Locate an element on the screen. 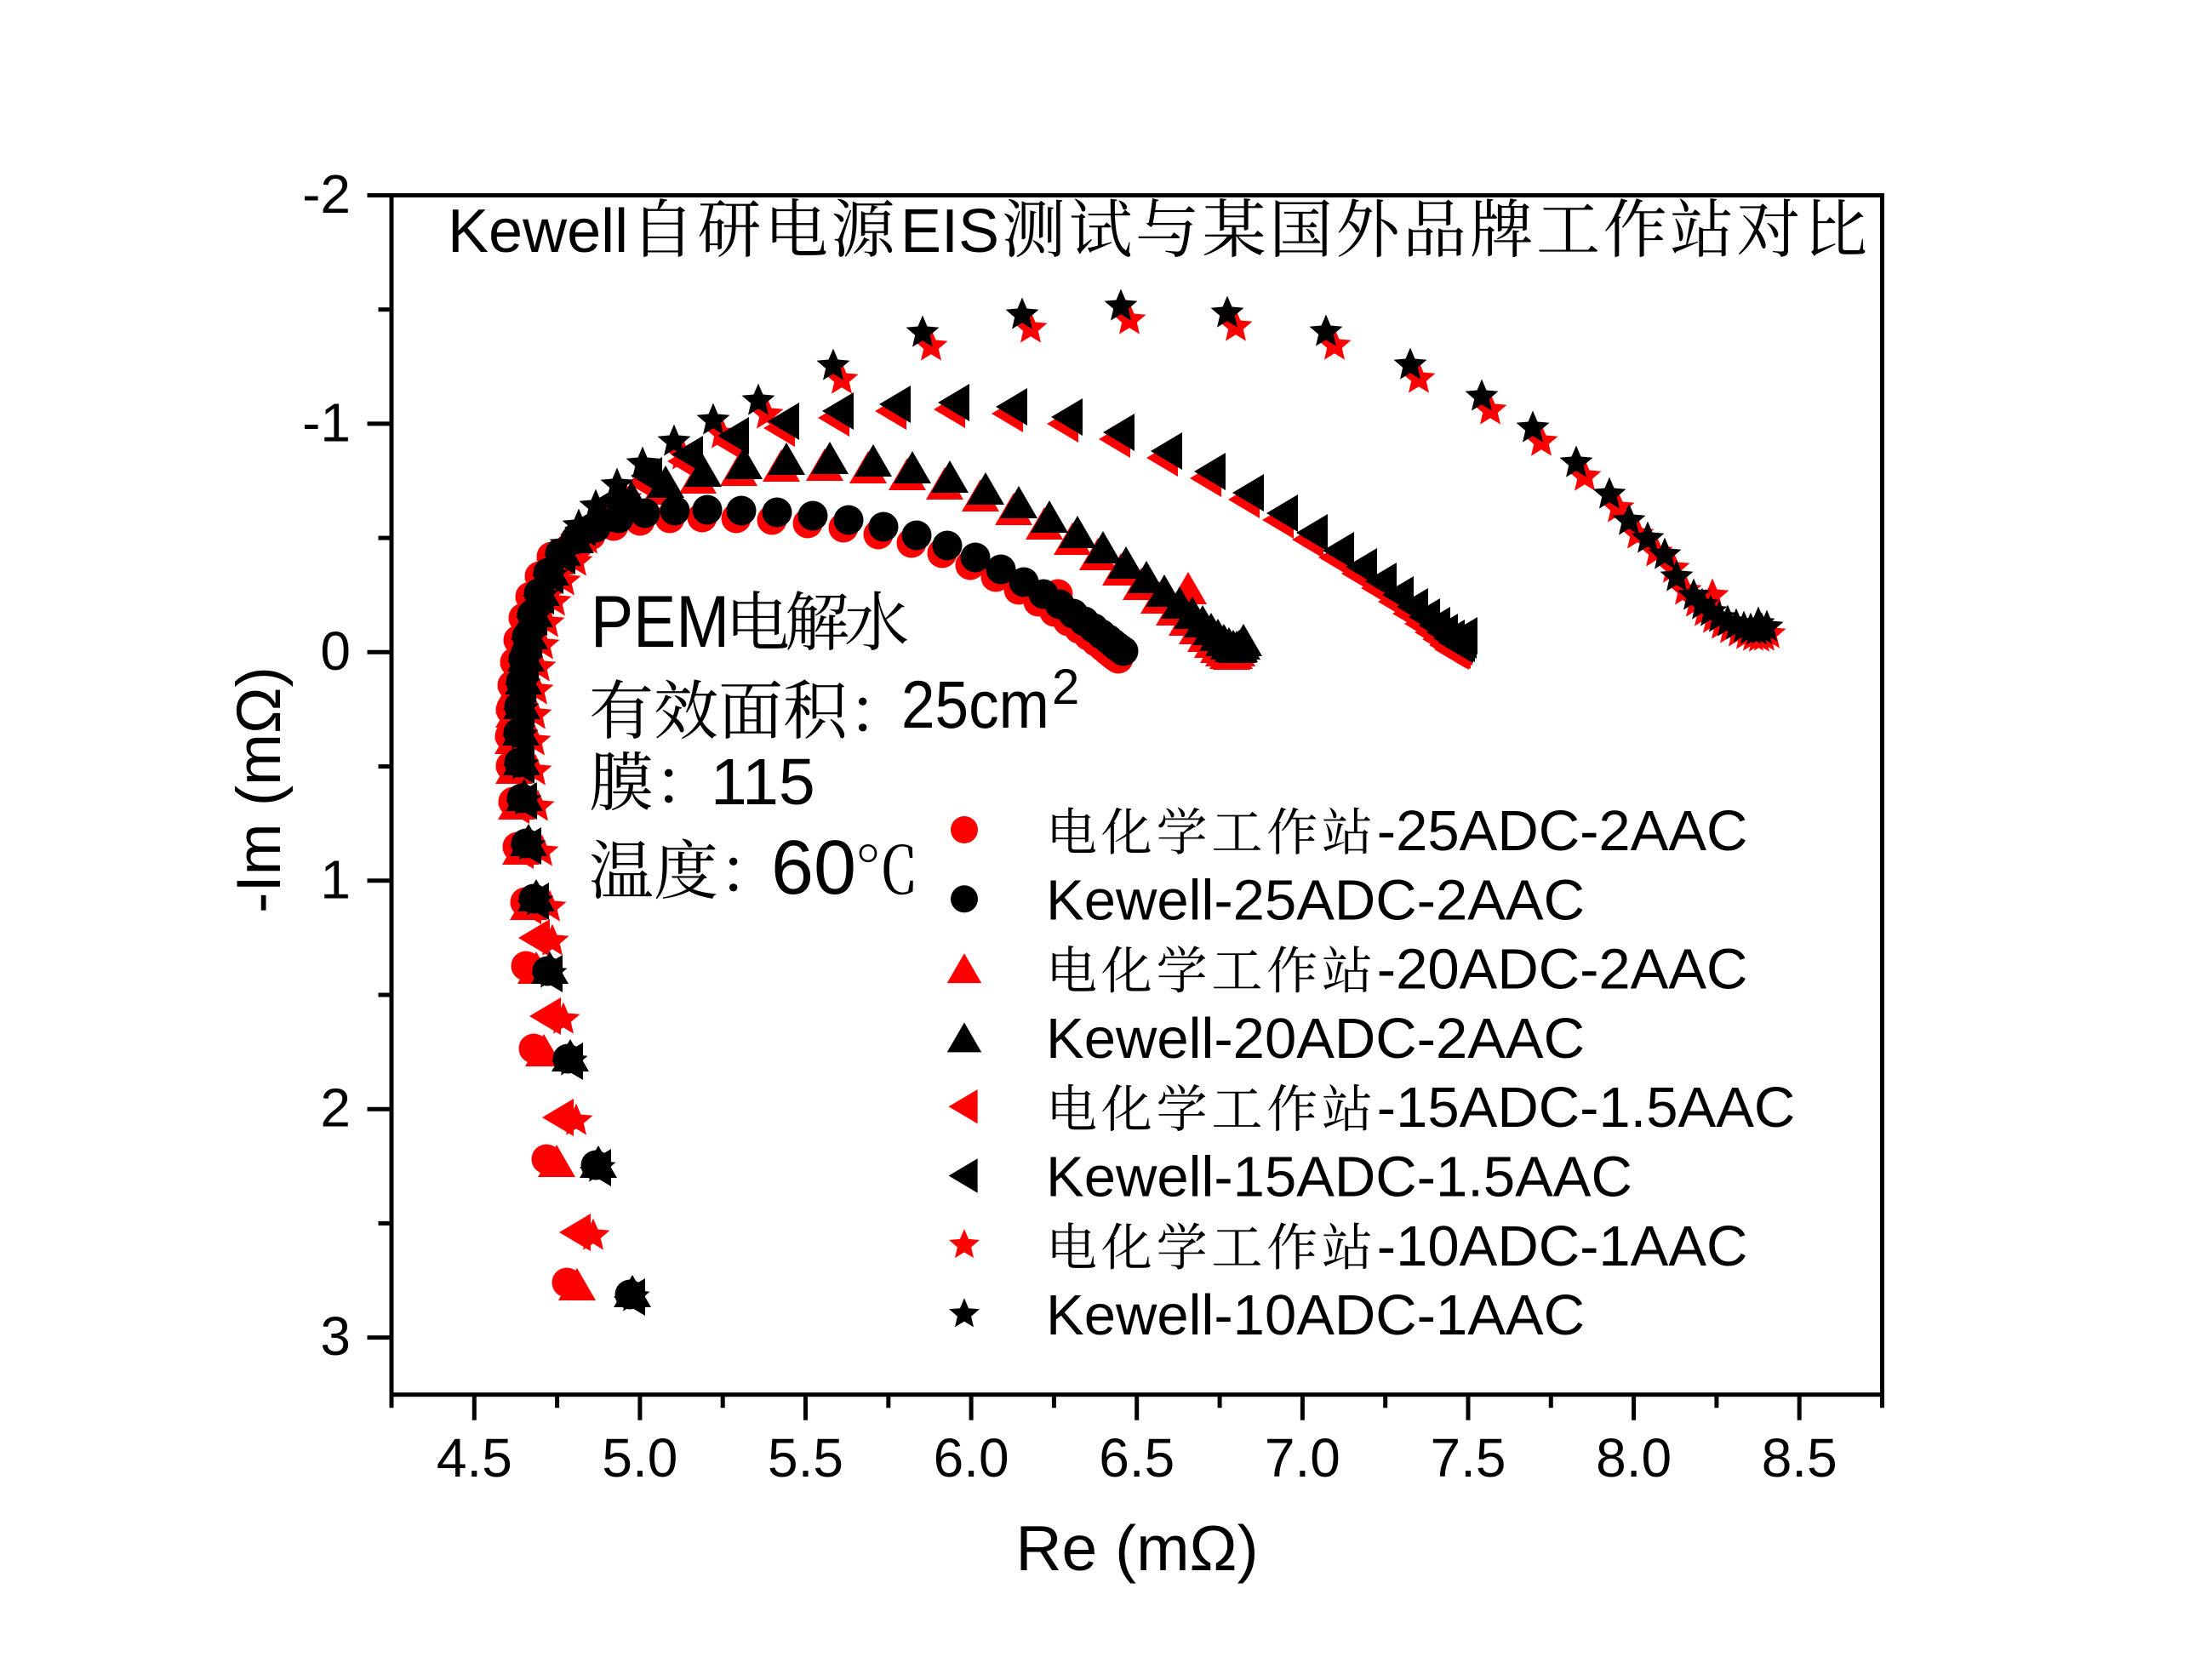 The width and height of the screenshot is (2189, 1680). svg-text: EIS is located at coordinates (949, 231).